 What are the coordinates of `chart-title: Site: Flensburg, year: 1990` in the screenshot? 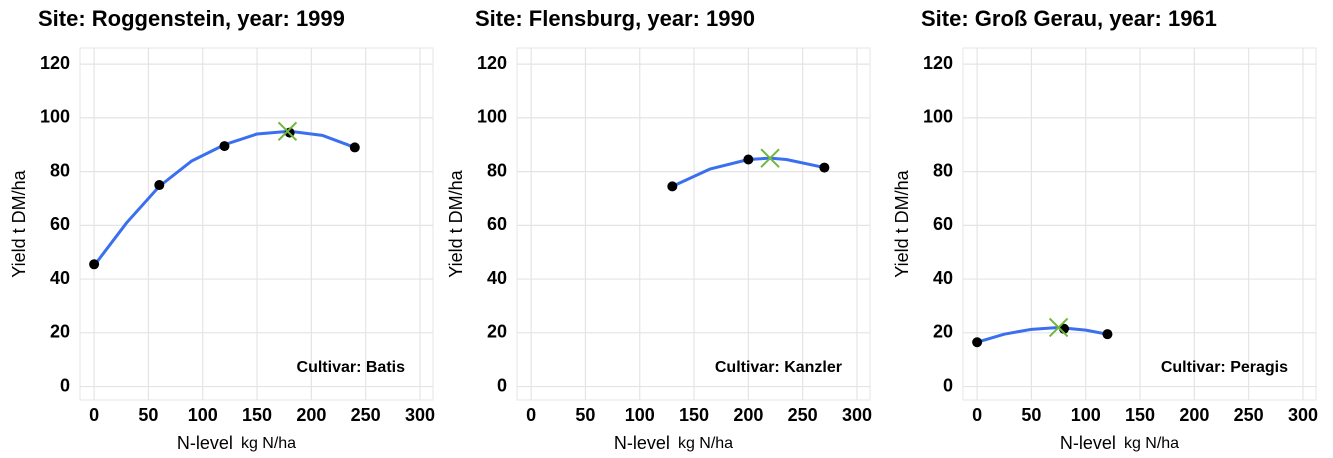 It's located at (615, 18).